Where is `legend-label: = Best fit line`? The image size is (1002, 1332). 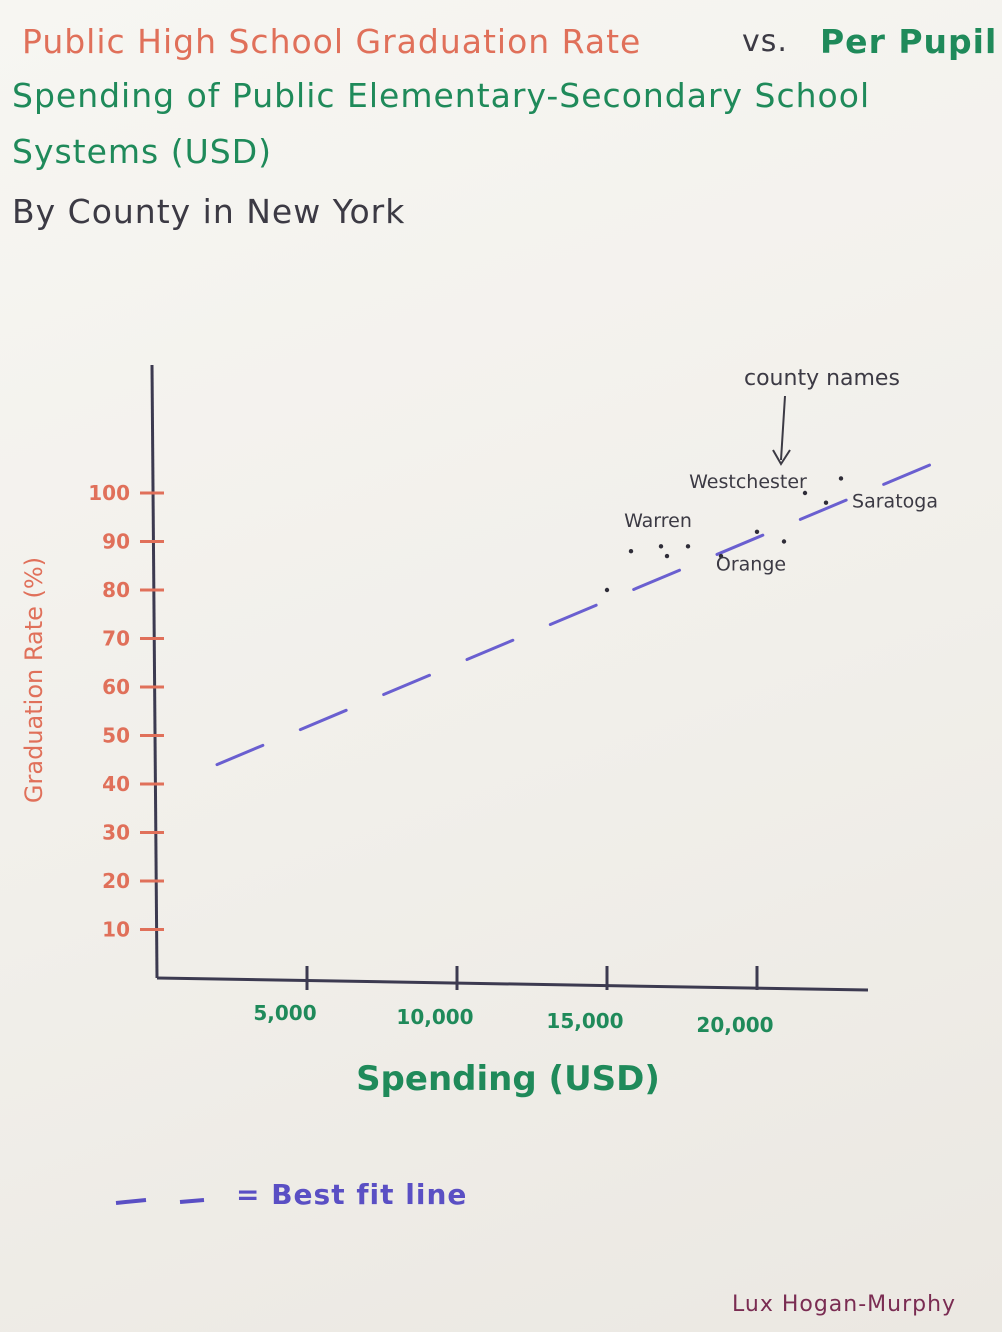 legend-label: = Best fit line is located at coordinates (352, 1194).